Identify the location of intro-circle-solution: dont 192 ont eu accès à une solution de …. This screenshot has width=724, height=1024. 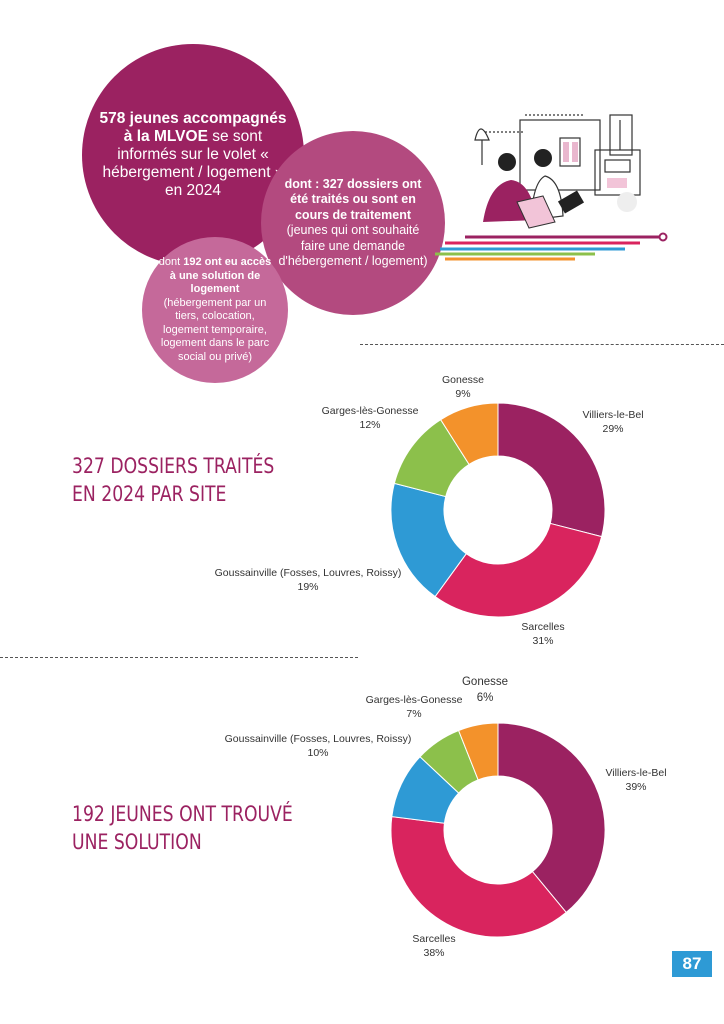
(215, 310).